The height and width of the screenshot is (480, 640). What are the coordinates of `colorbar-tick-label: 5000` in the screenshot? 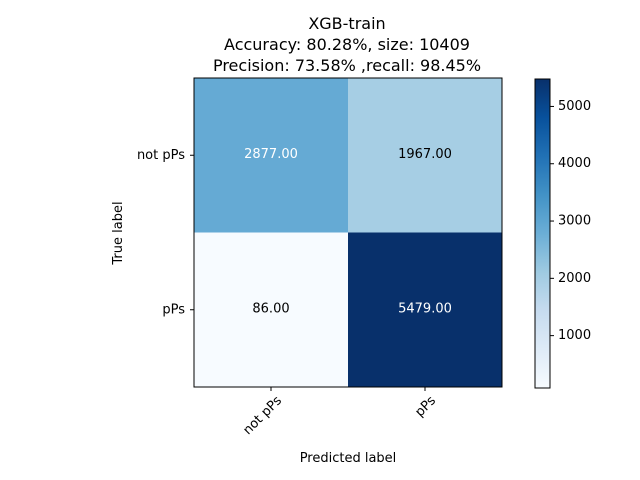 It's located at (574, 106).